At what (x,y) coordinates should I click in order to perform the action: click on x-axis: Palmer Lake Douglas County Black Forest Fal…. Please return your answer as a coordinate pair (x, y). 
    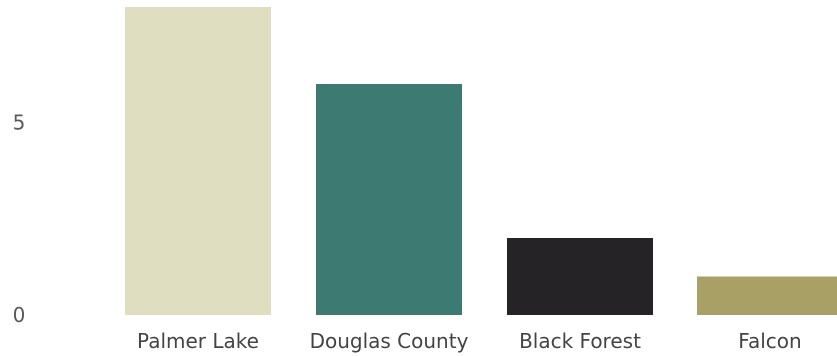
    Looking at the image, I should click on (469, 341).